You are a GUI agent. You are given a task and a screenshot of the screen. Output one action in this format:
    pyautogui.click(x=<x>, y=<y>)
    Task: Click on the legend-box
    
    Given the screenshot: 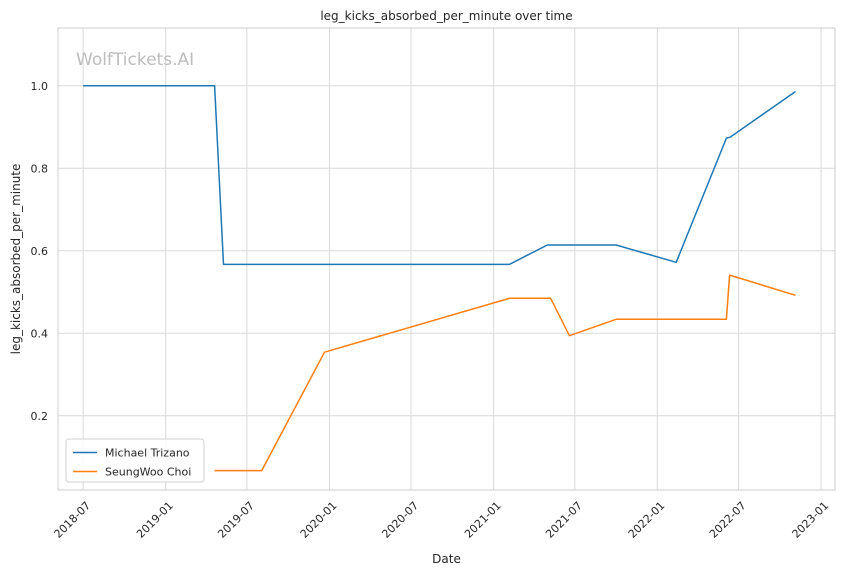 What is the action you would take?
    pyautogui.click(x=135, y=460)
    